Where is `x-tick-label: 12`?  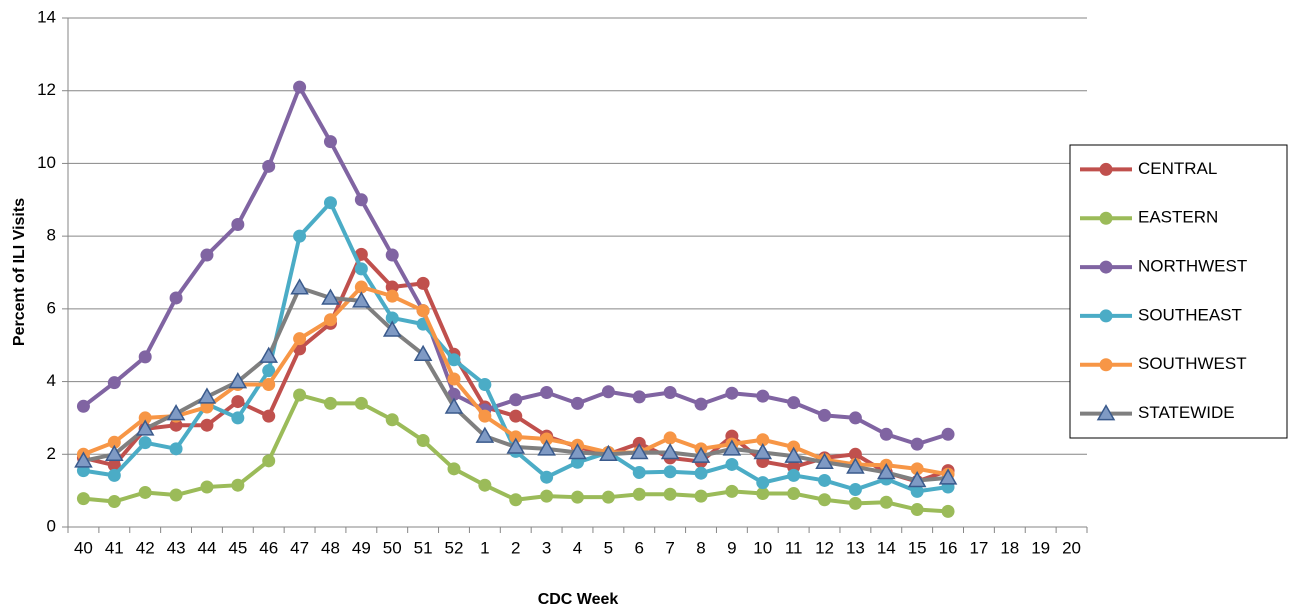
x-tick-label: 12 is located at coordinates (824, 547).